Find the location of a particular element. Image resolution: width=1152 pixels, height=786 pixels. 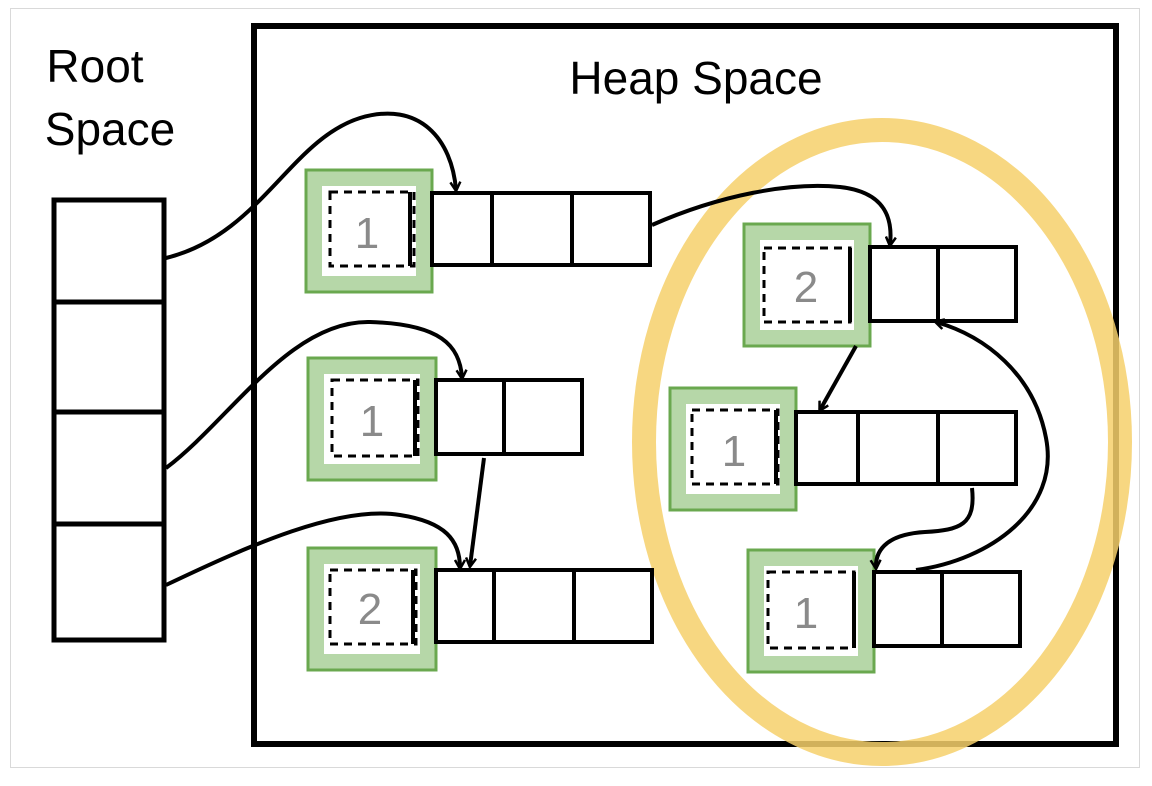

heap-object-e: 1 is located at coordinates (843, 449).